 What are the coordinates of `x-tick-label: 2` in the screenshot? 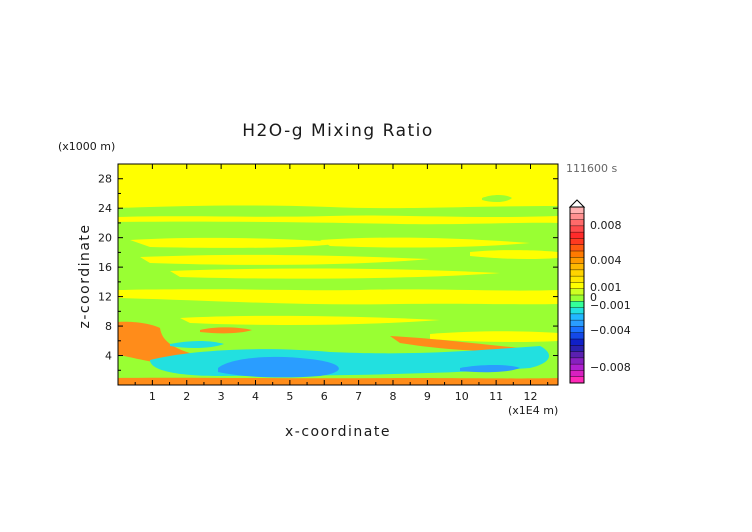 It's located at (186, 396).